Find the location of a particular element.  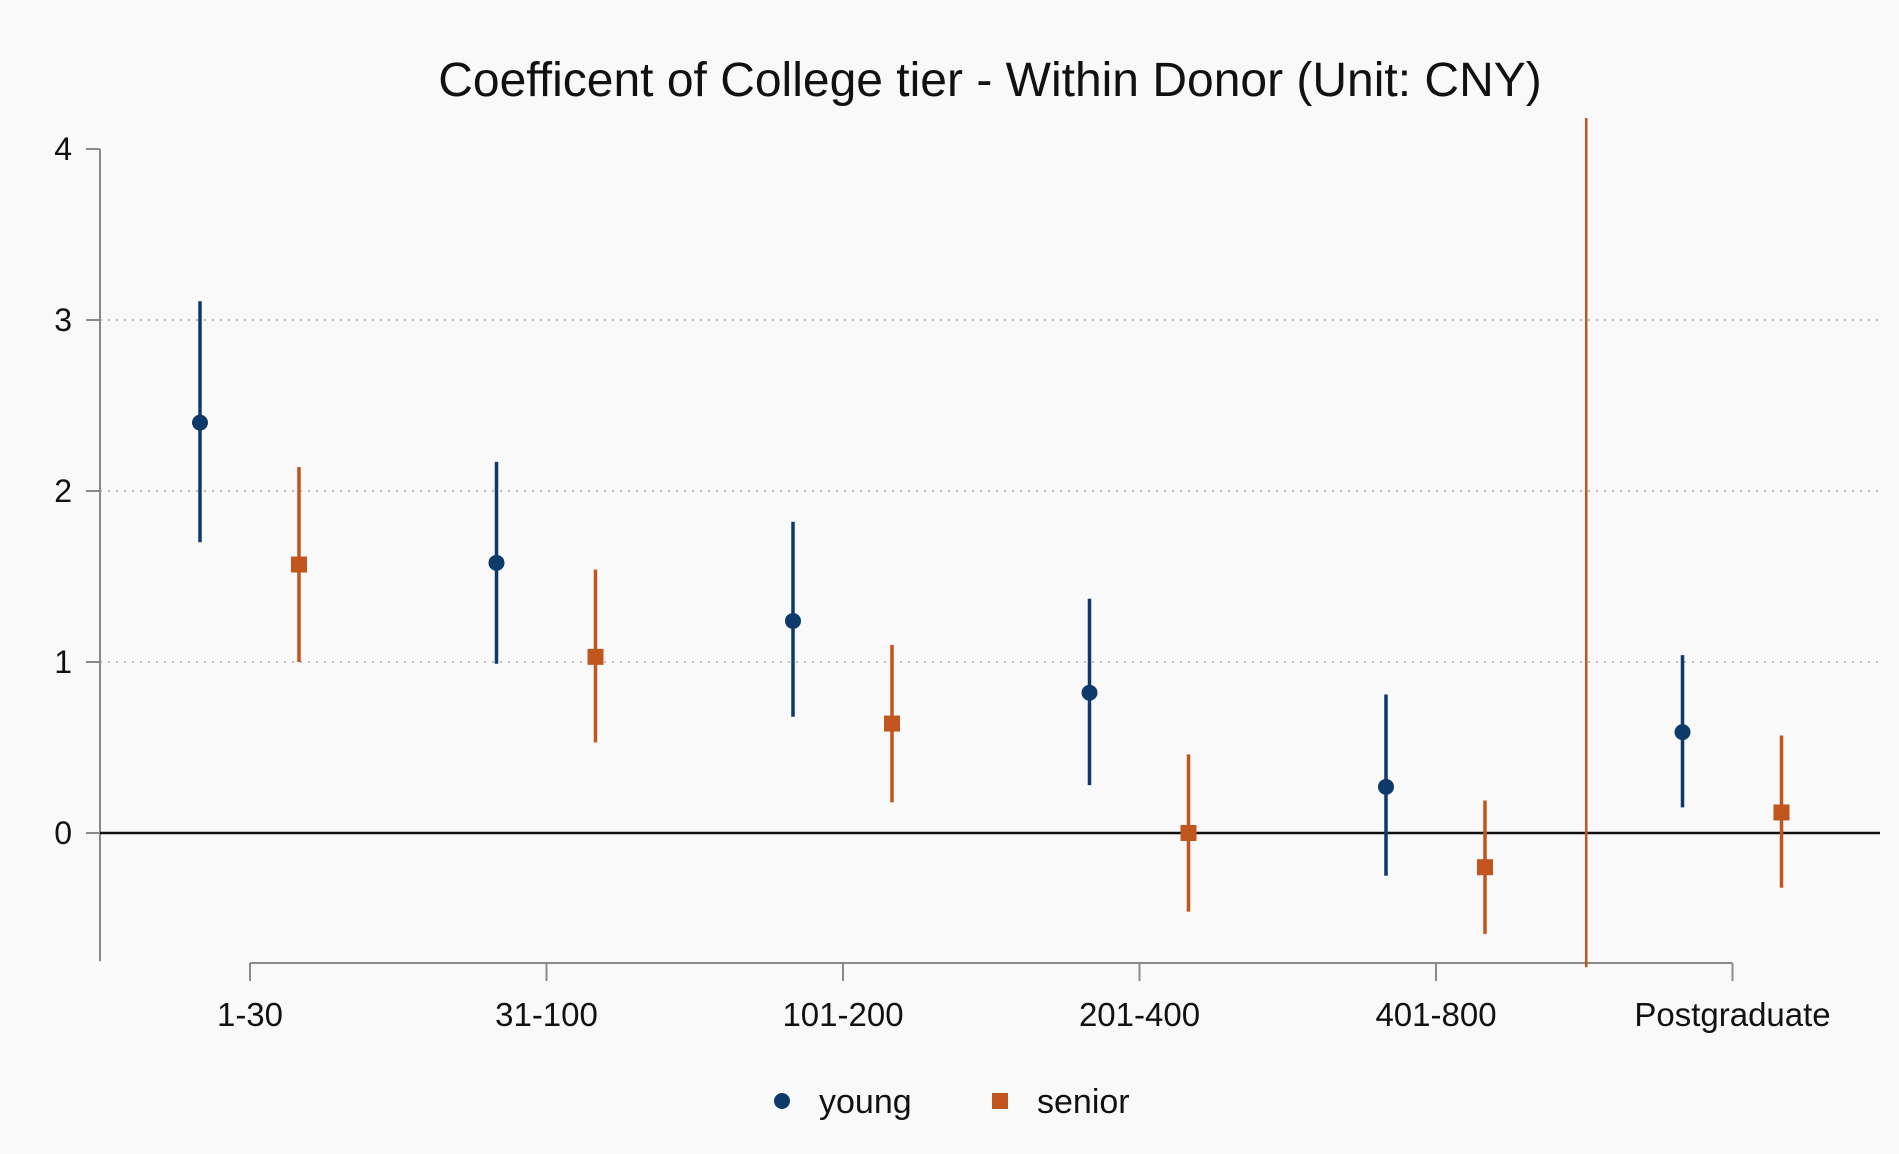

x-tick-label-2: 101-200 is located at coordinates (842, 1014).